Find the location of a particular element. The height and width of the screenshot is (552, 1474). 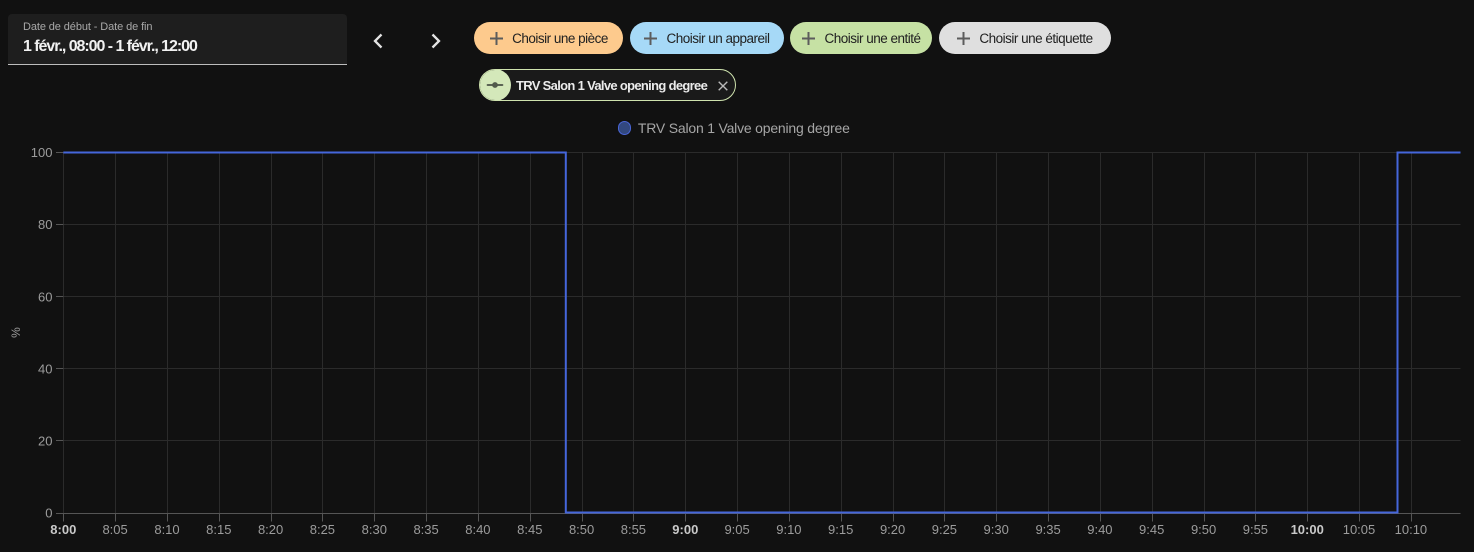

svg-text: 100 is located at coordinates (42, 152).